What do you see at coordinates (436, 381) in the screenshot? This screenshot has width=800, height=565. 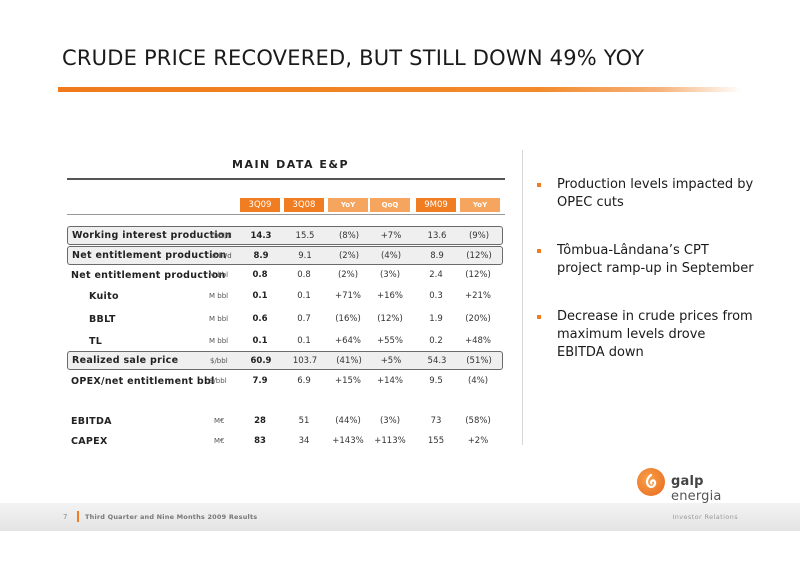 I see `value-9m09: 9.5` at bounding box center [436, 381].